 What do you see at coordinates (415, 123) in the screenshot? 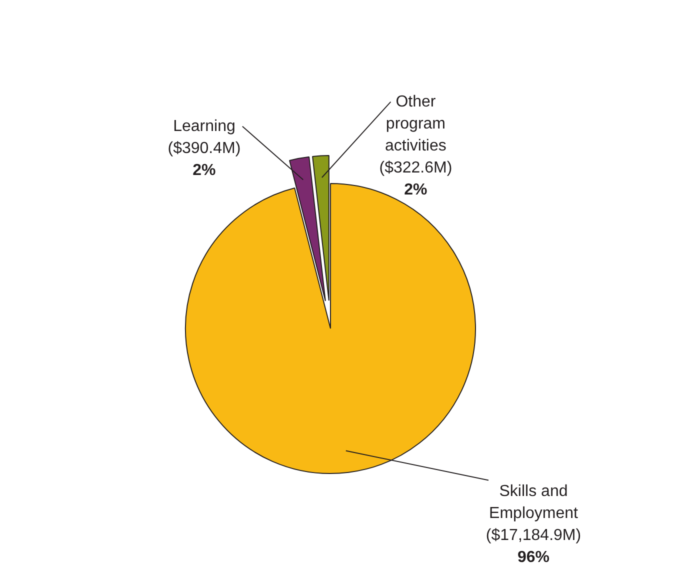
I see `slice-label: Other program activities` at bounding box center [415, 123].